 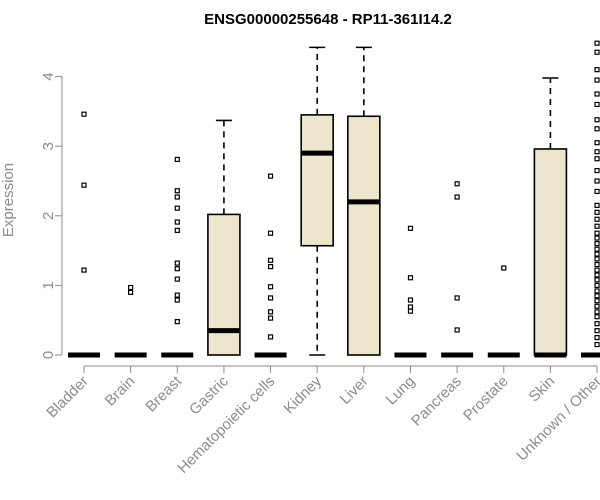 What do you see at coordinates (436, 401) in the screenshot?
I see `x-tick-label: Pancreas` at bounding box center [436, 401].